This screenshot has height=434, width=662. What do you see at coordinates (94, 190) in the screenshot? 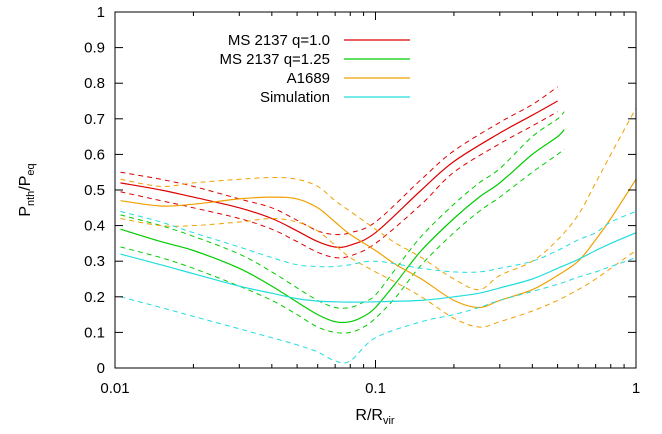
I see `y-tick-label: 0.5` at bounding box center [94, 190].